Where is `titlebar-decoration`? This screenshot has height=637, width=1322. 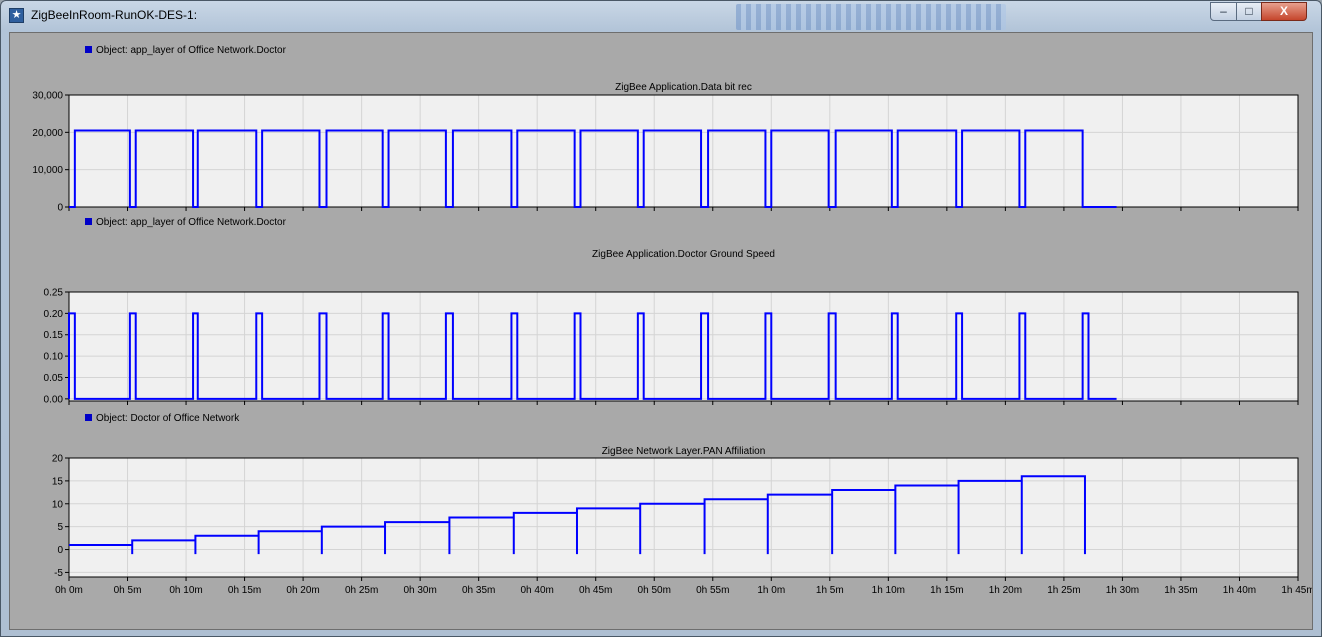
titlebar-decoration is located at coordinates (871, 17).